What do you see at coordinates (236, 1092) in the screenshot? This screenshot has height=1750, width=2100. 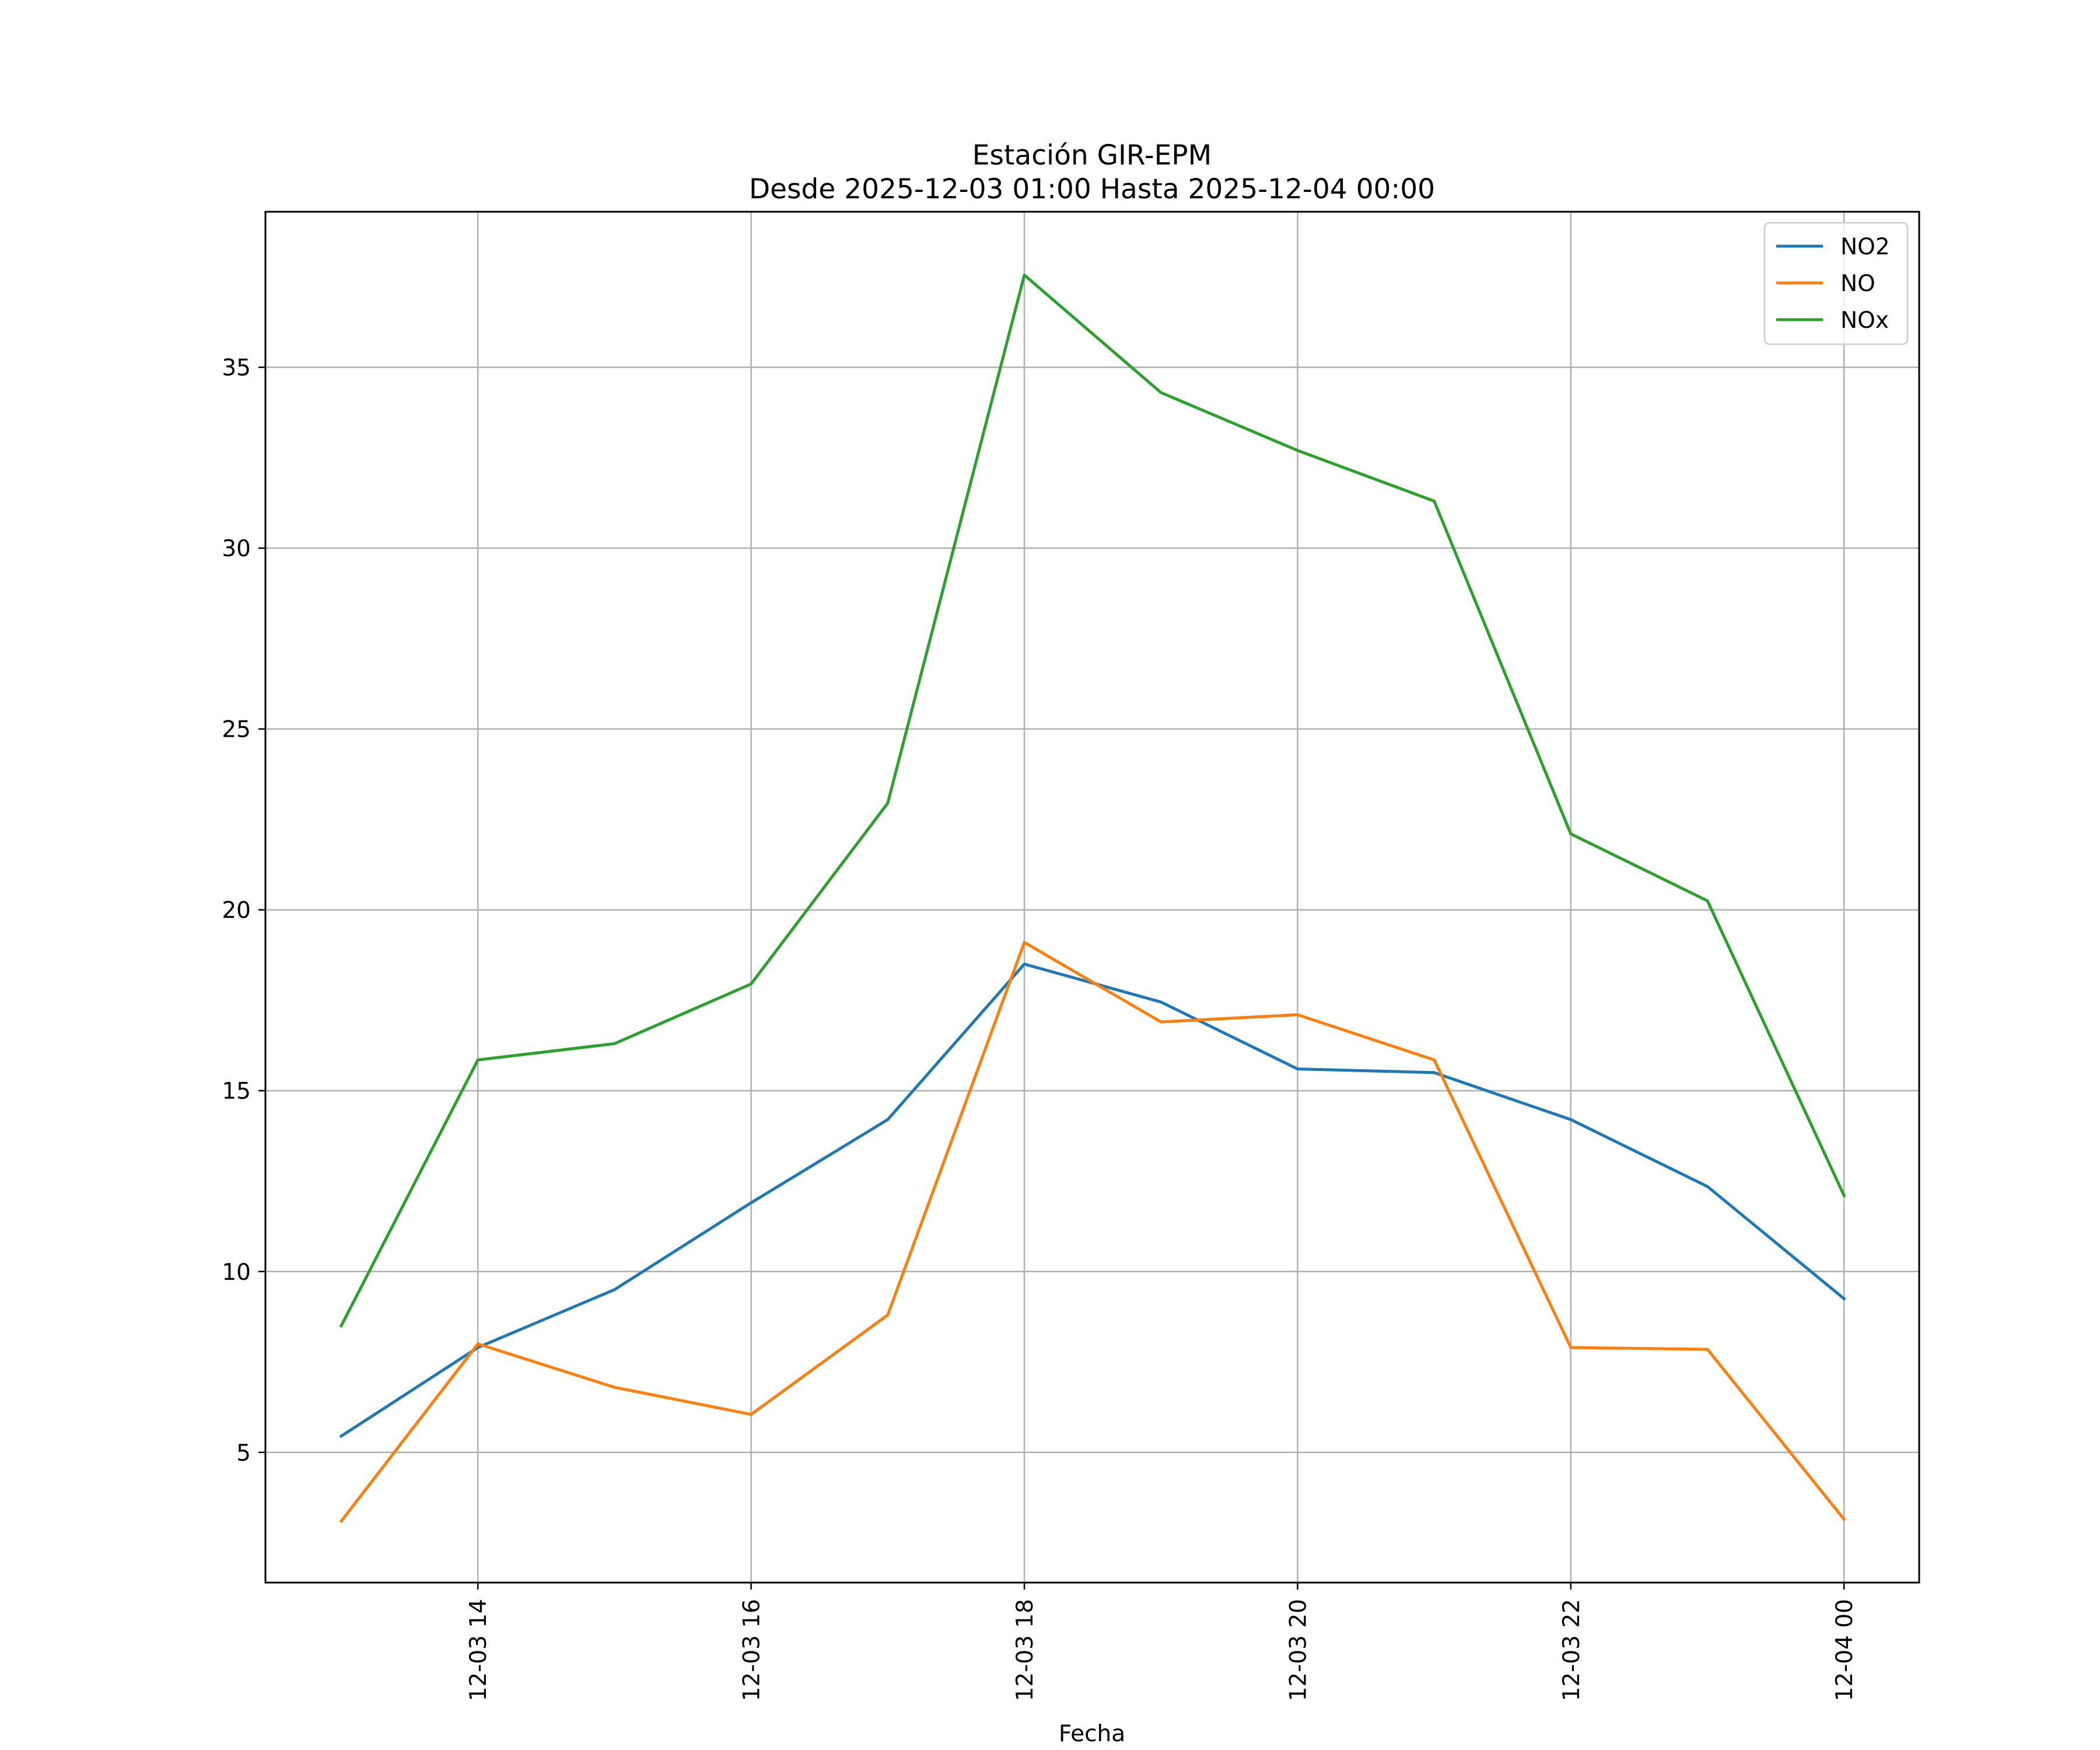 I see `y-tick-label: 15` at bounding box center [236, 1092].